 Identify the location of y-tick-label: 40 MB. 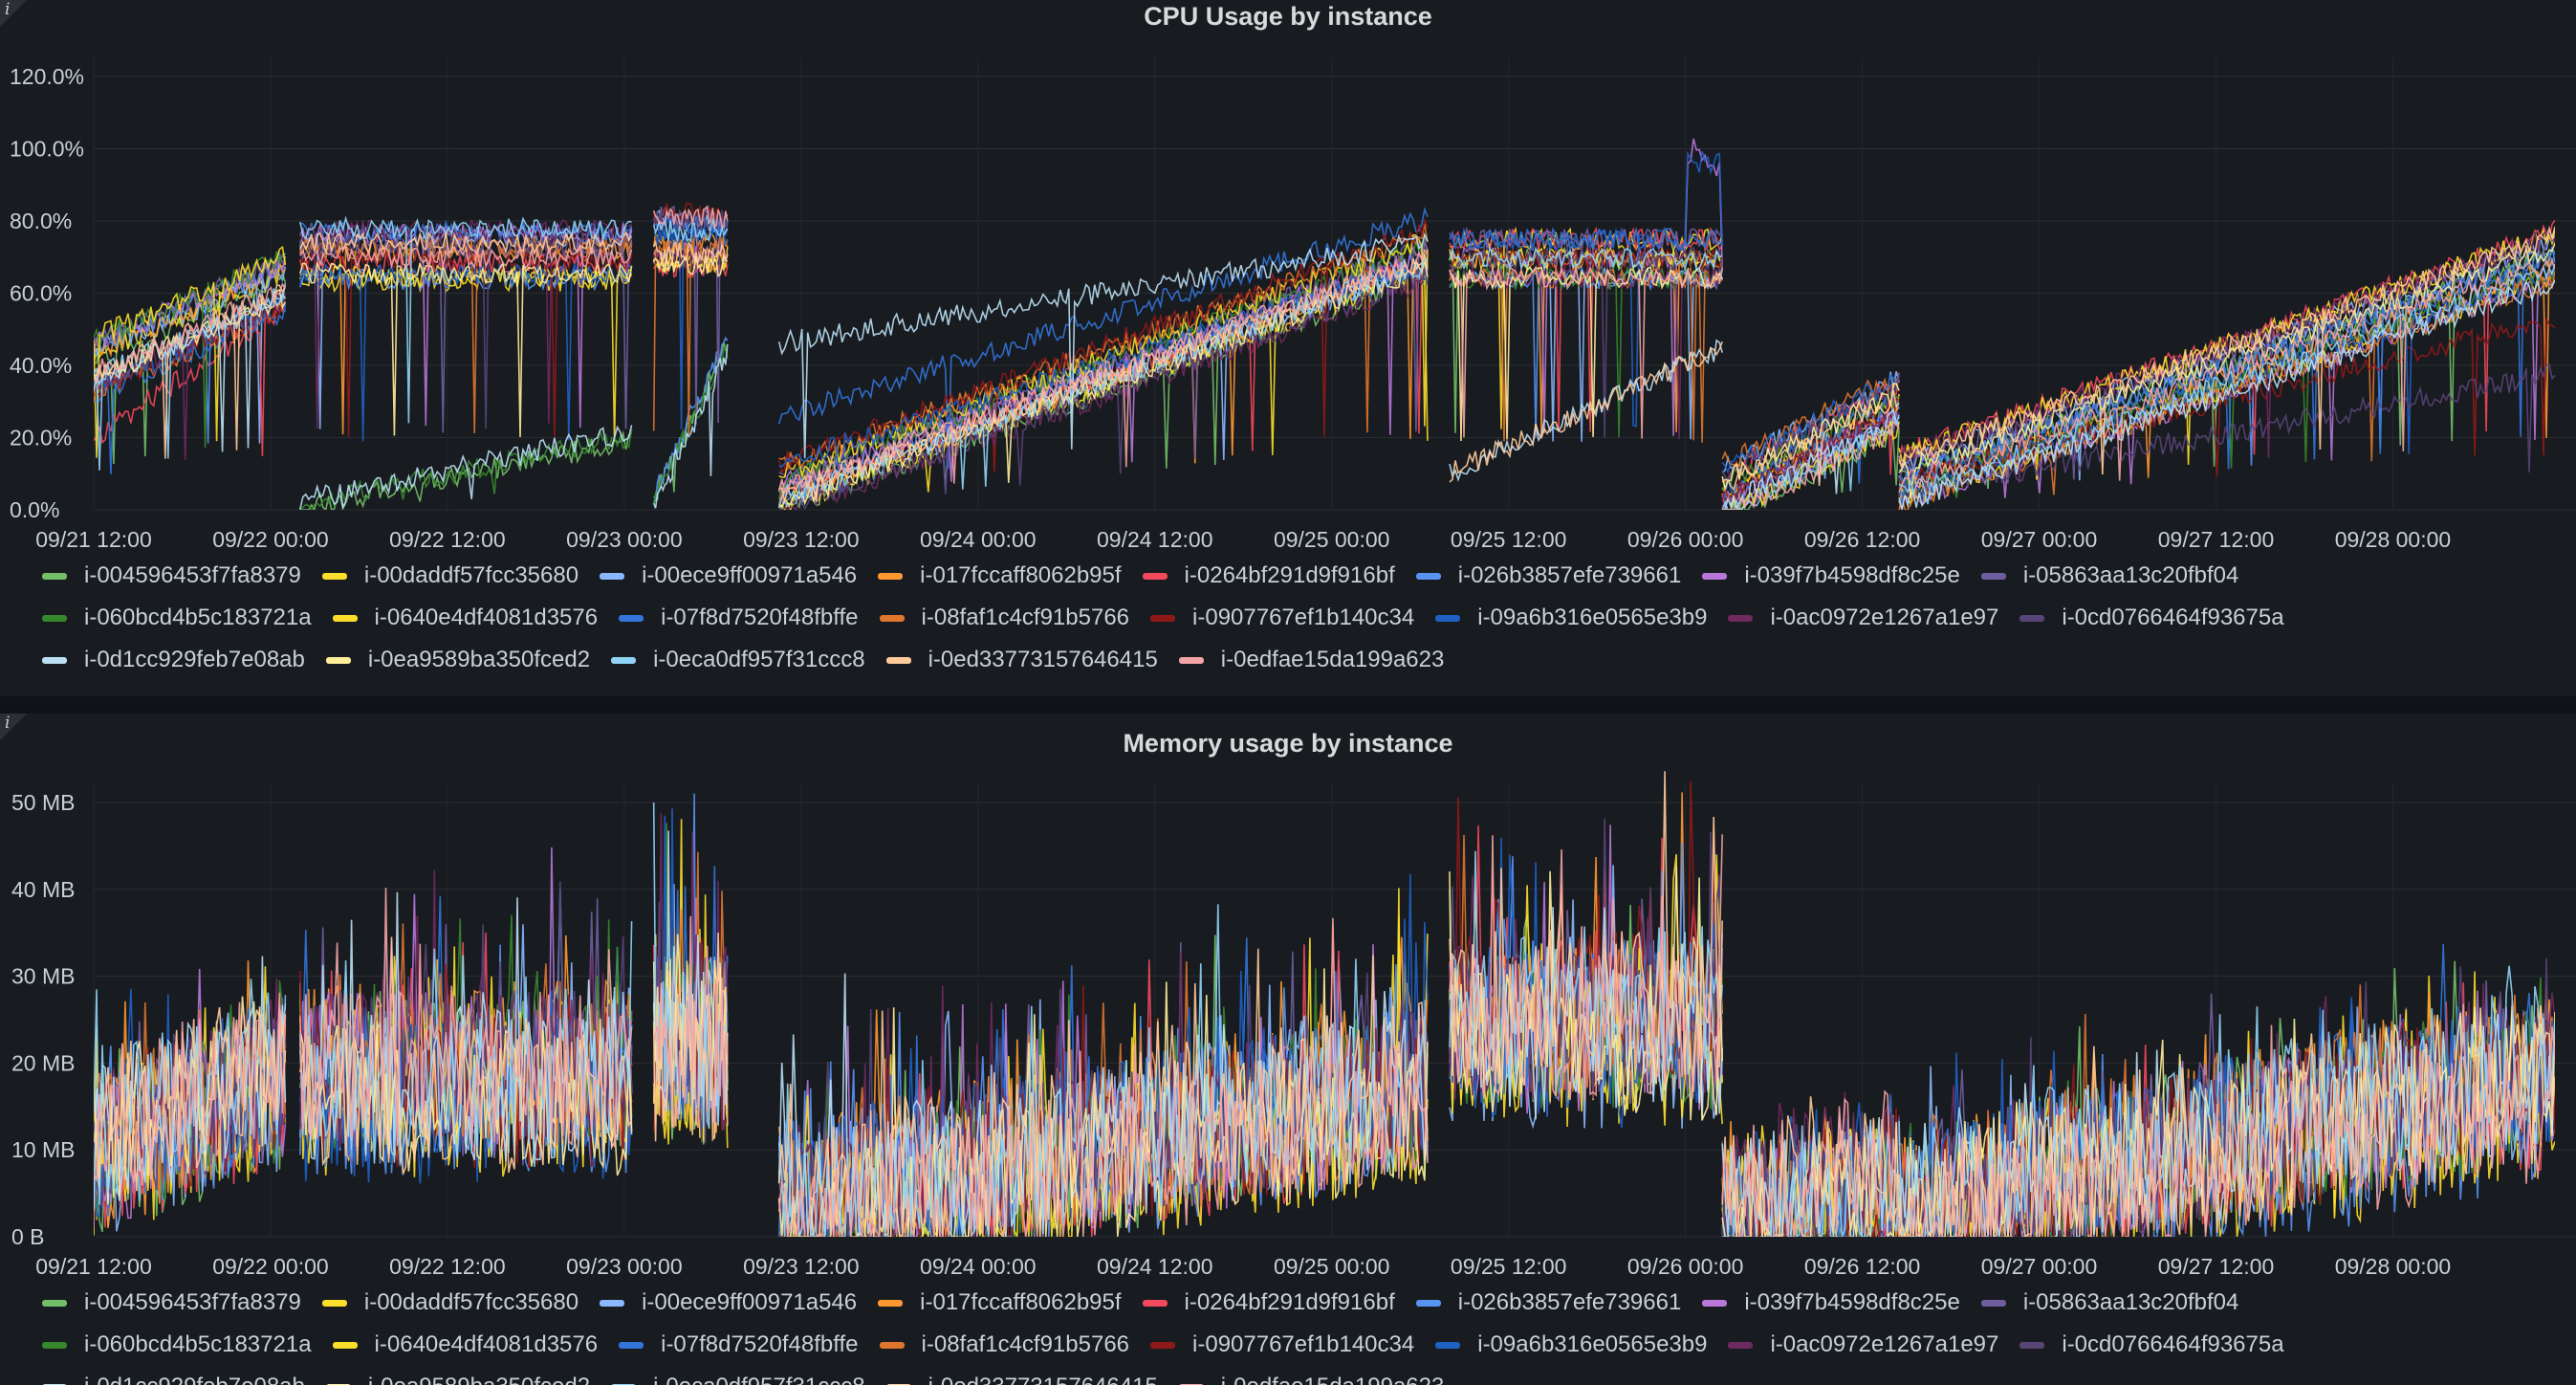
(43, 889).